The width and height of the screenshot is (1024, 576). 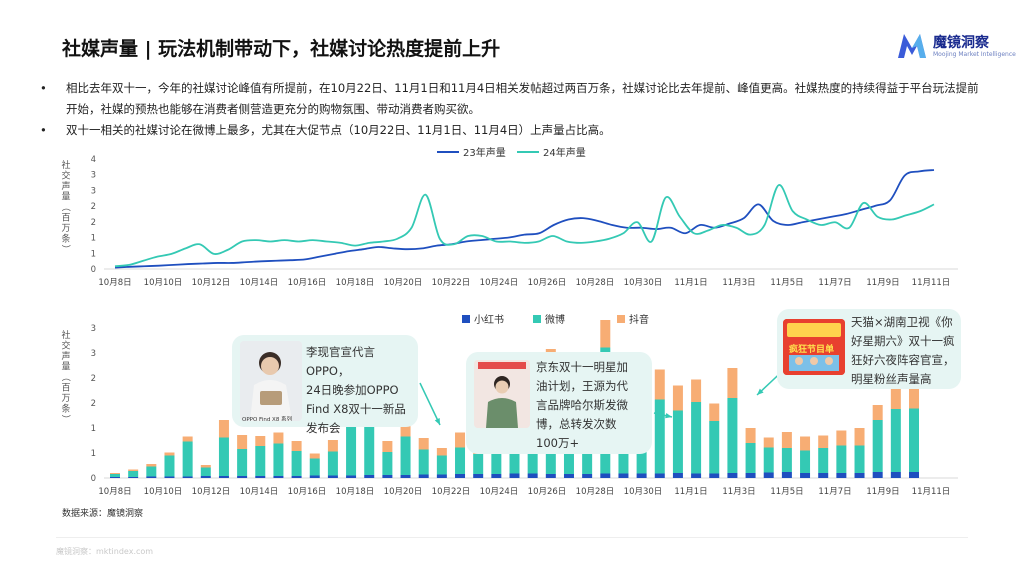 I want to click on callout-line: 24日晚参加OPPO, so click(x=352, y=390).